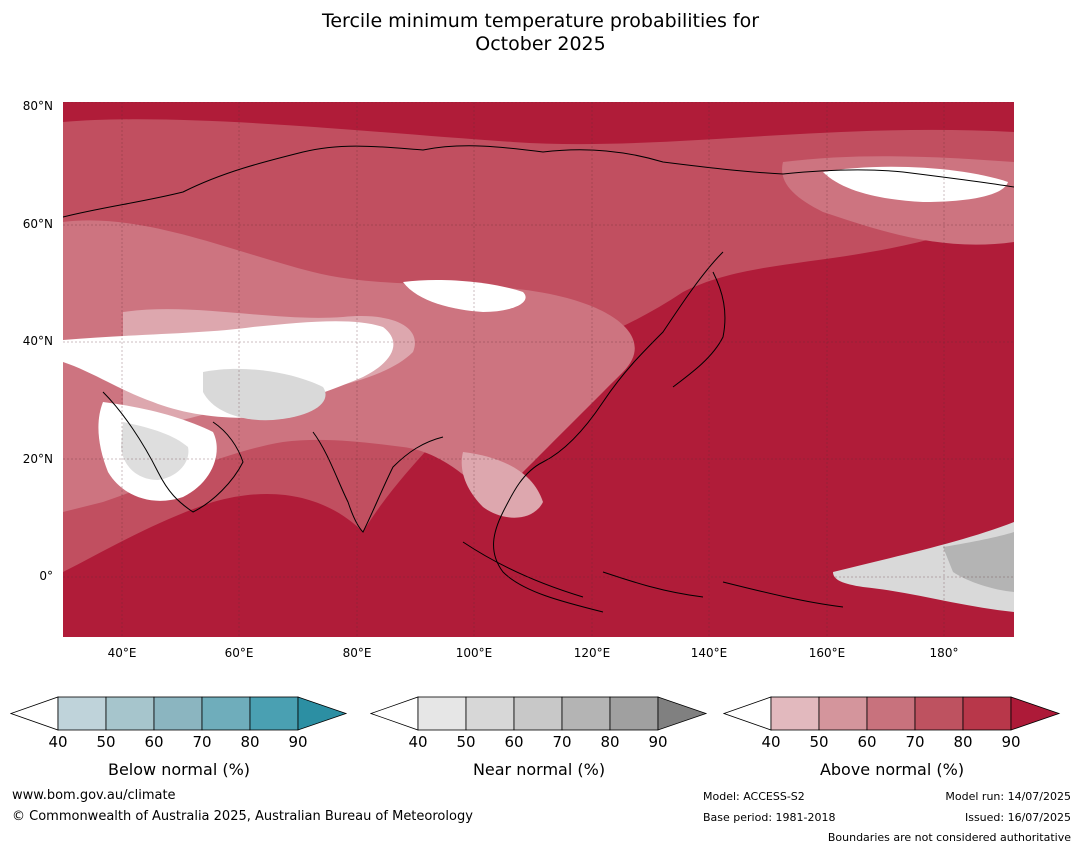  Describe the element at coordinates (474, 653) in the screenshot. I see `lon-label-100e: 100°E` at that location.